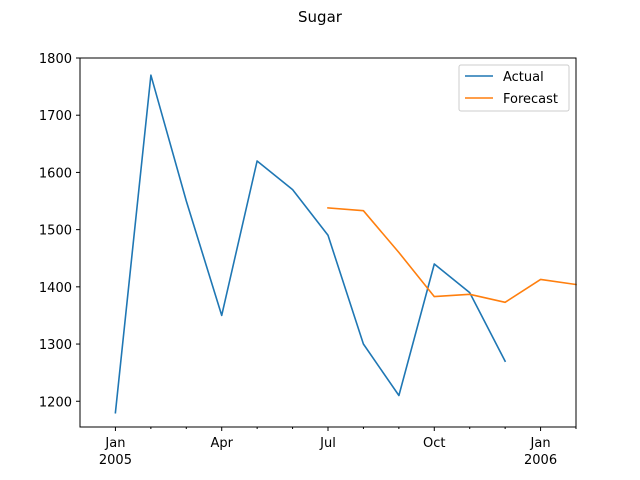  I want to click on legend: Actual Forecast, so click(514, 88).